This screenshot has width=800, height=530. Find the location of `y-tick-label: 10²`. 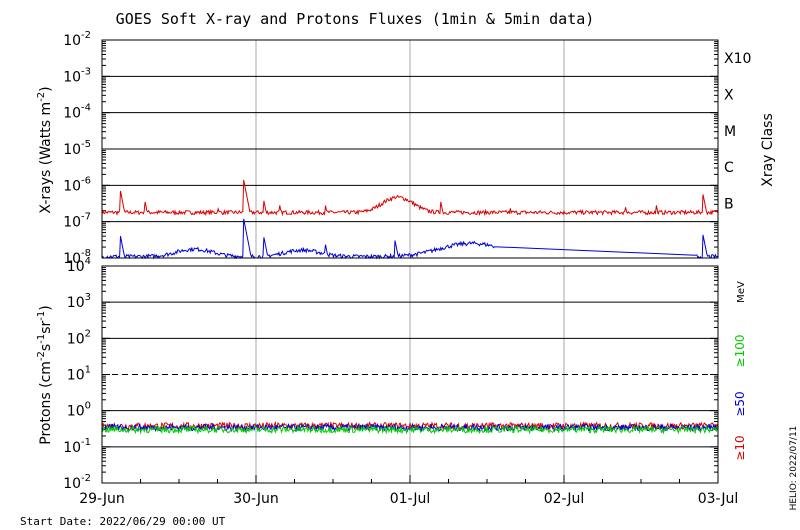

y-tick-label: 10² is located at coordinates (79, 337).